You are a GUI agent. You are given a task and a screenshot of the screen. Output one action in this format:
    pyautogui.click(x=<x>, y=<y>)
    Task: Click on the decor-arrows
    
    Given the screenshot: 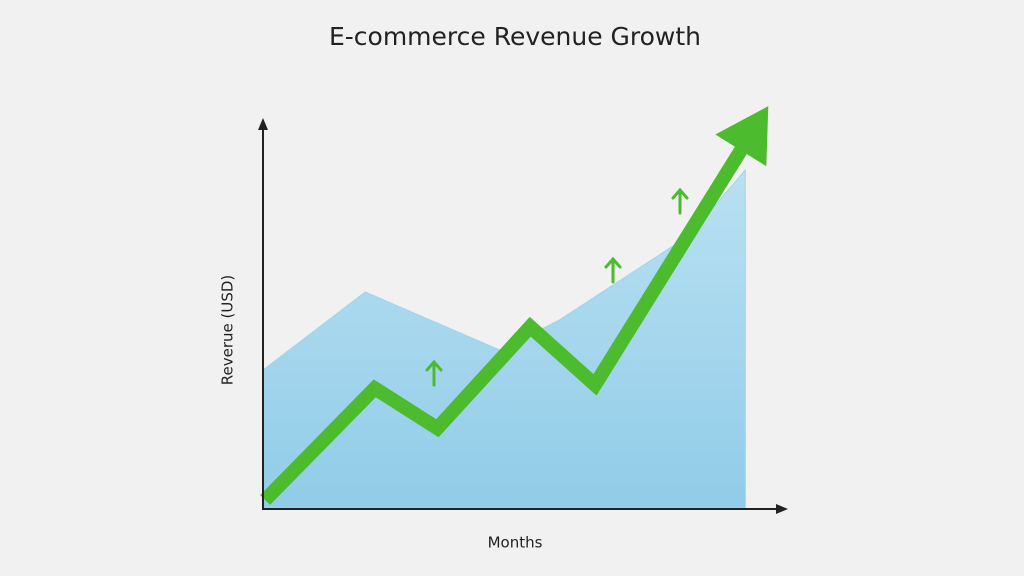 What is the action you would take?
    pyautogui.click(x=557, y=287)
    